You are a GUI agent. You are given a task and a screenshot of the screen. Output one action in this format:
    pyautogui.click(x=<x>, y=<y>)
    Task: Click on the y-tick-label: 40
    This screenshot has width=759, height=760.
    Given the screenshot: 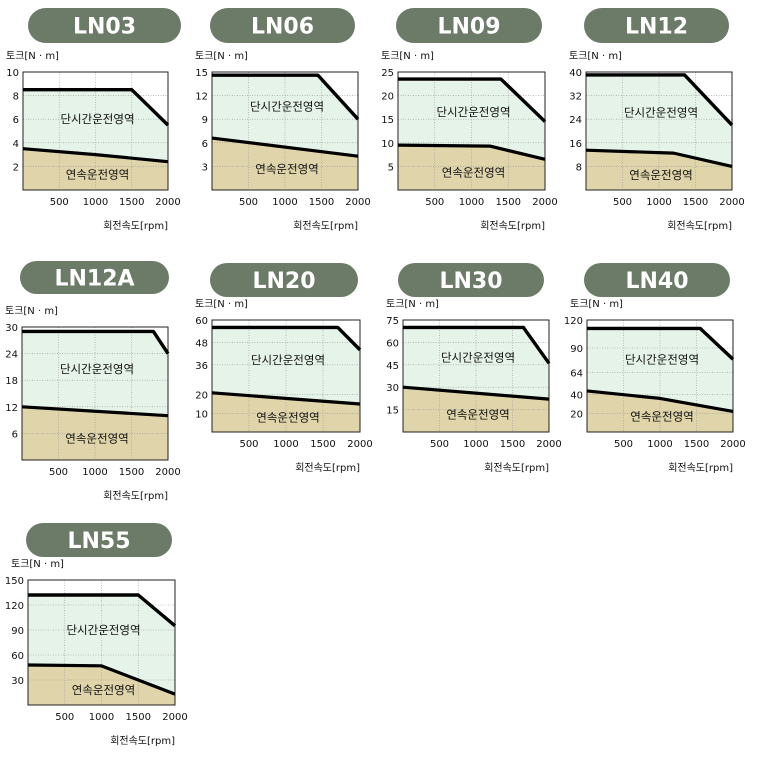 What is the action you would take?
    pyautogui.click(x=575, y=73)
    